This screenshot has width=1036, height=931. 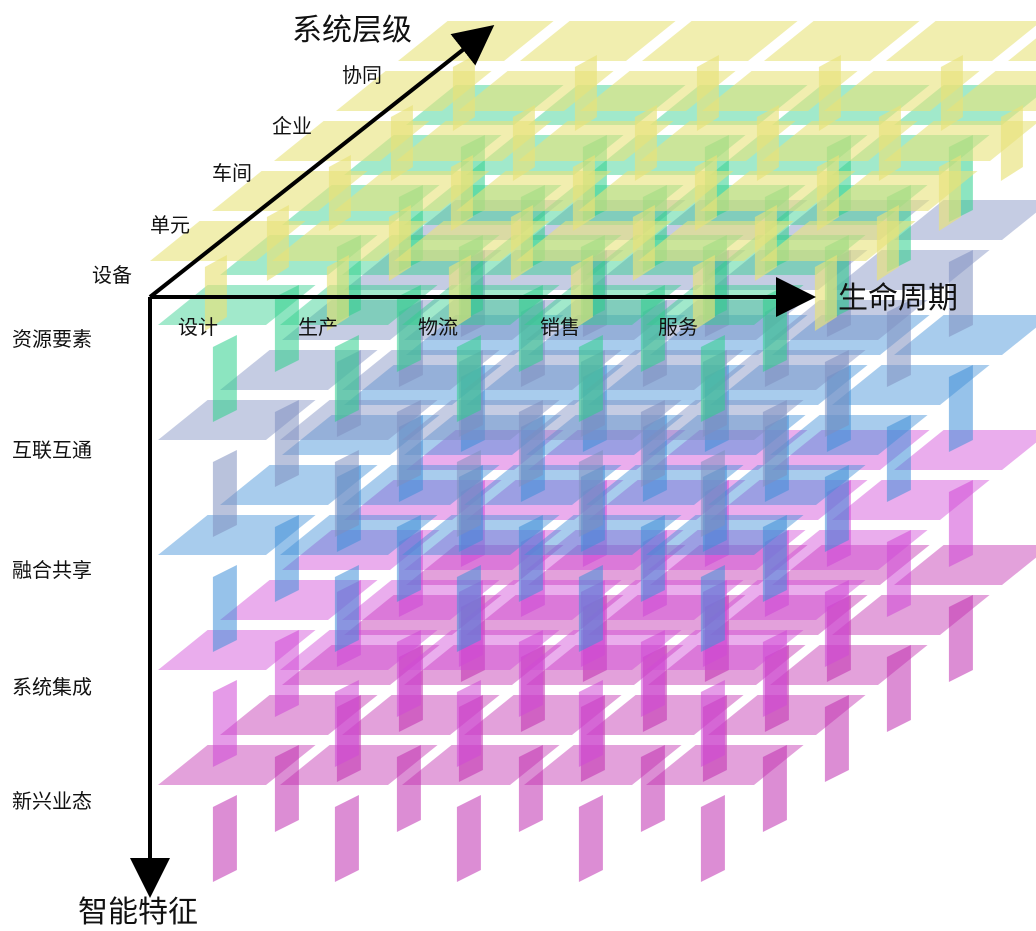 What do you see at coordinates (52, 687) in the screenshot?
I see `feature-label-integration: 系统集成` at bounding box center [52, 687].